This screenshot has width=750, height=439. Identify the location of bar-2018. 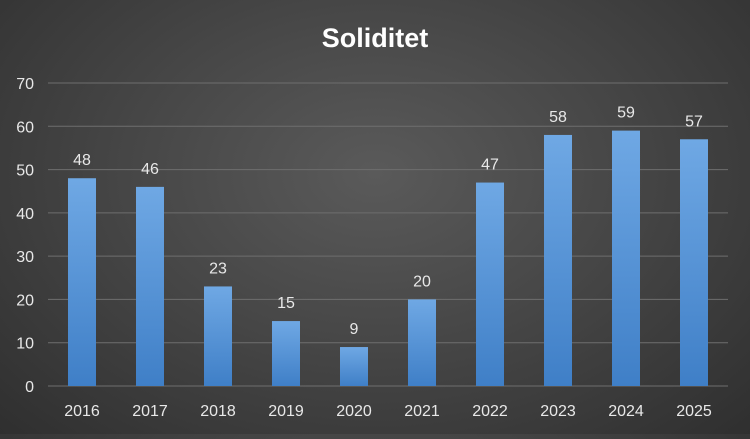
(218, 336).